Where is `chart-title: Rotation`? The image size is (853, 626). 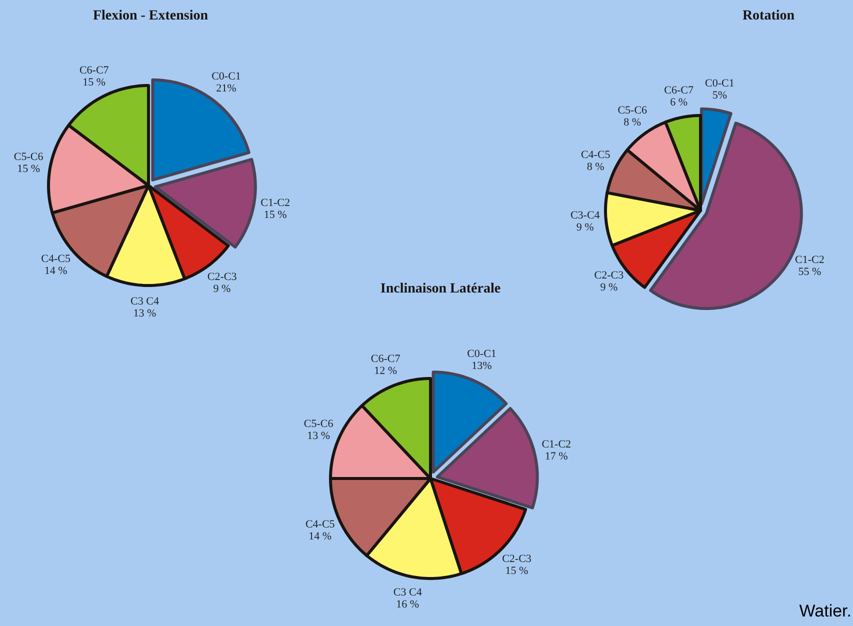
chart-title: Rotation is located at coordinates (768, 16).